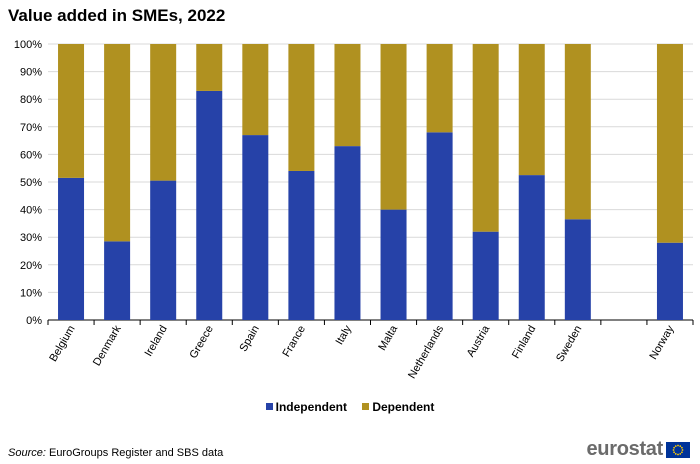 The image size is (700, 464). What do you see at coordinates (662, 342) in the screenshot?
I see `x-tick-label-norway: Norway` at bounding box center [662, 342].